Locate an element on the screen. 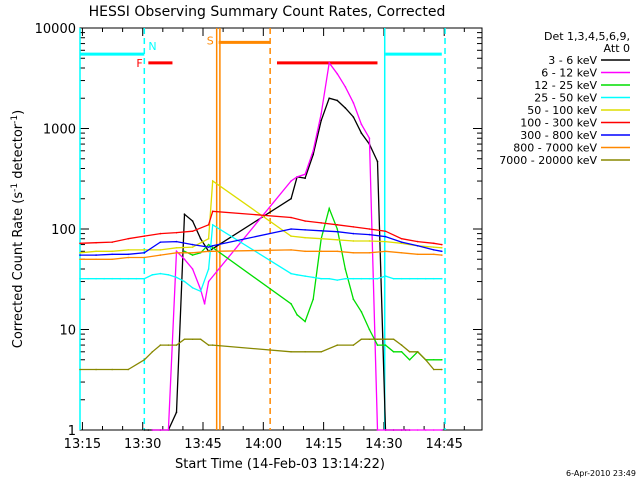 This screenshot has width=640, height=480. x-tick-label: 14:45 is located at coordinates (443, 444).